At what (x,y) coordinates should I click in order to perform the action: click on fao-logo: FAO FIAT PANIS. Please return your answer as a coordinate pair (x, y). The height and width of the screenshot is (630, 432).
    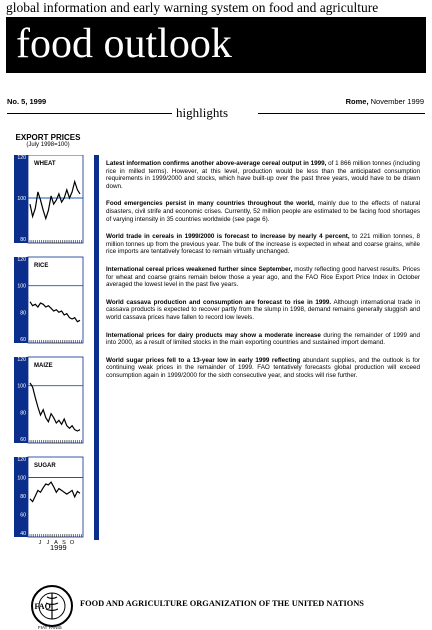
    Looking at the image, I should click on (52, 607).